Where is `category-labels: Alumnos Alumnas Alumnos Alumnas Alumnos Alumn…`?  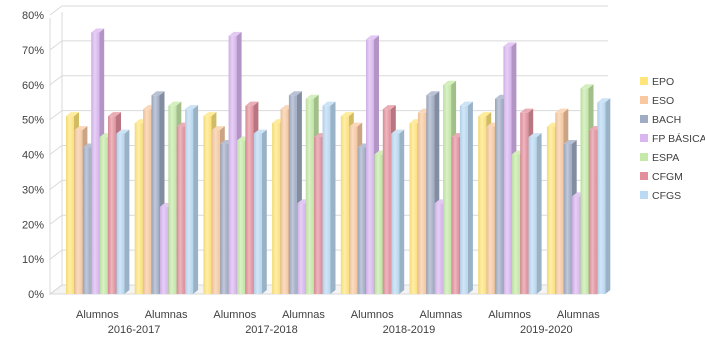 category-labels: Alumnos Alumnas Alumnos Alumnas Alumnos Alumn… is located at coordinates (338, 315).